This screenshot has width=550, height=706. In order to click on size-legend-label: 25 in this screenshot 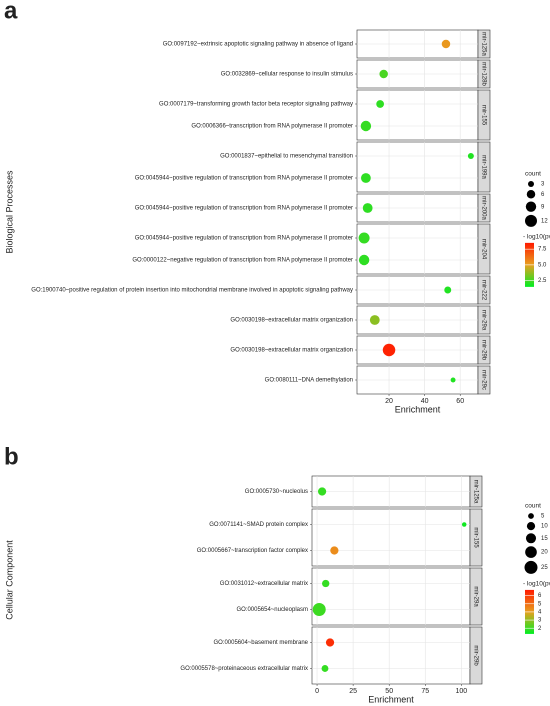, I will do `click(544, 568)`.